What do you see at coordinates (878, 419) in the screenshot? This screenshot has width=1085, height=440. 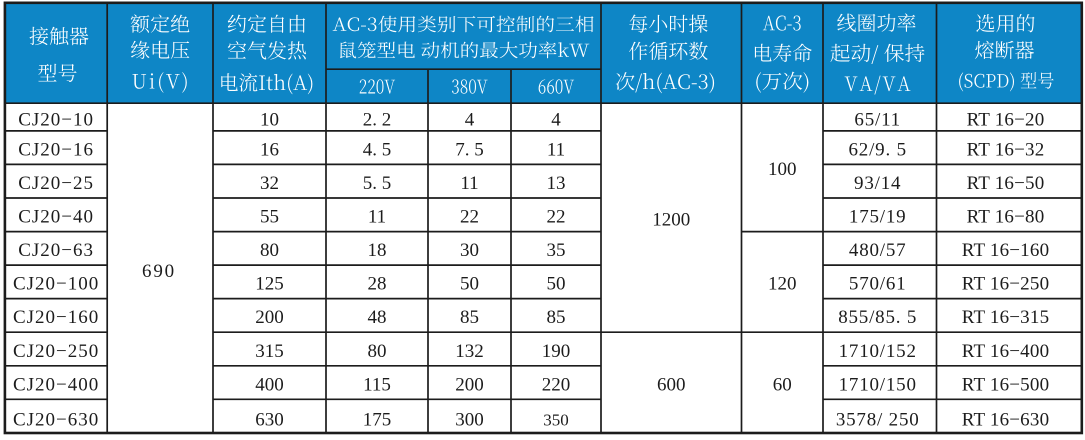 I see `svg-text: 3578/ 250` at bounding box center [878, 419].